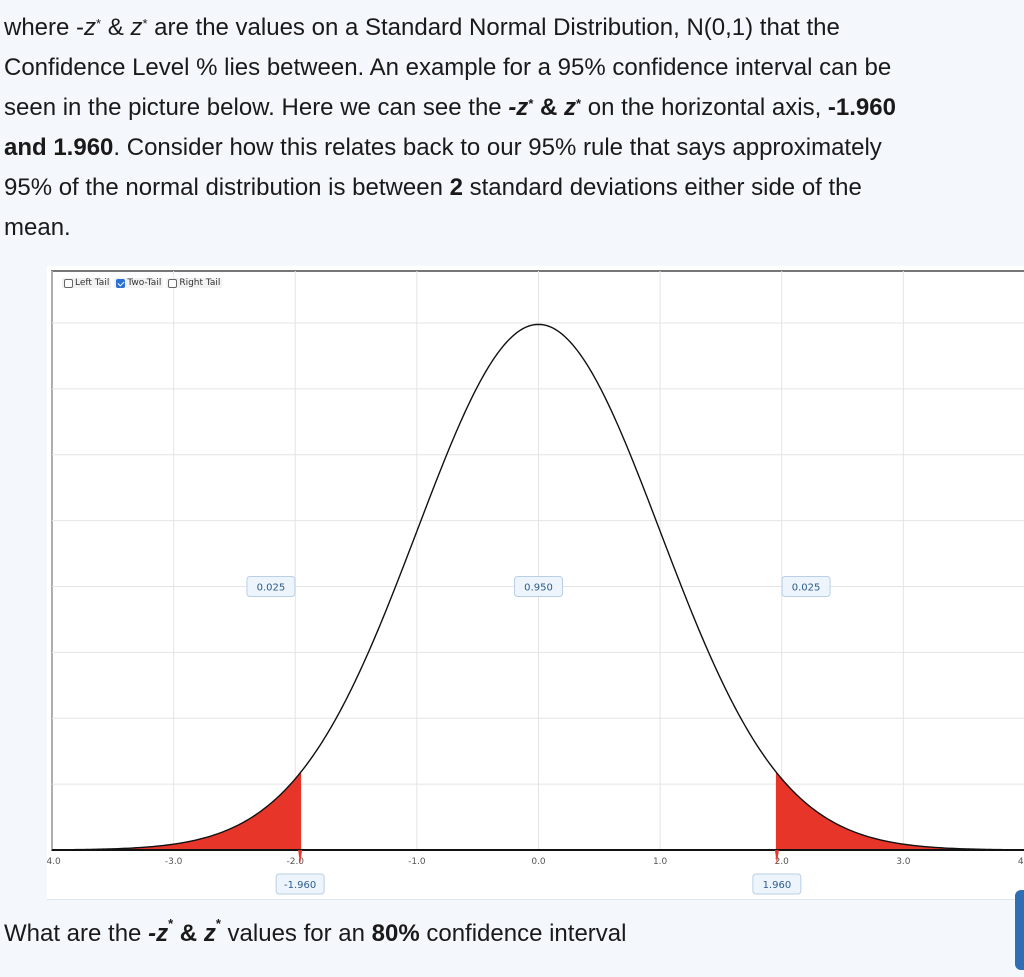 This screenshot has height=977, width=1024. What do you see at coordinates (54, 862) in the screenshot?
I see `x-tick-label: -4.0` at bounding box center [54, 862].